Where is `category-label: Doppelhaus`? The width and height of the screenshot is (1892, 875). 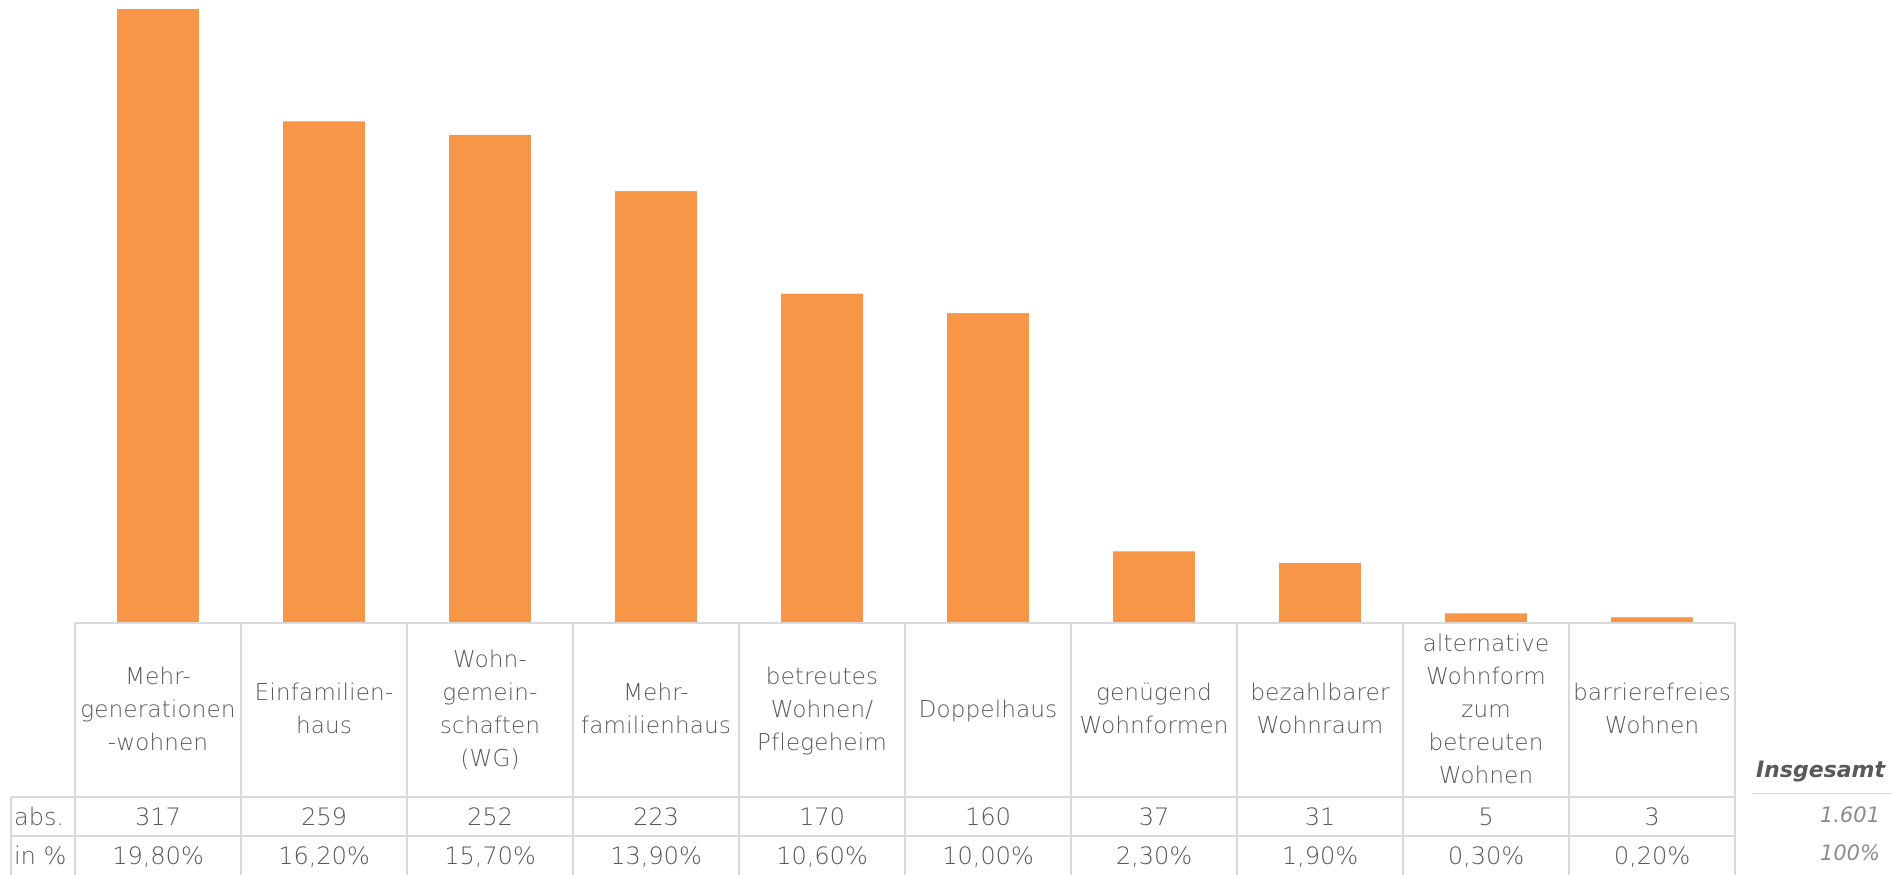 category-label: Doppelhaus is located at coordinates (988, 709).